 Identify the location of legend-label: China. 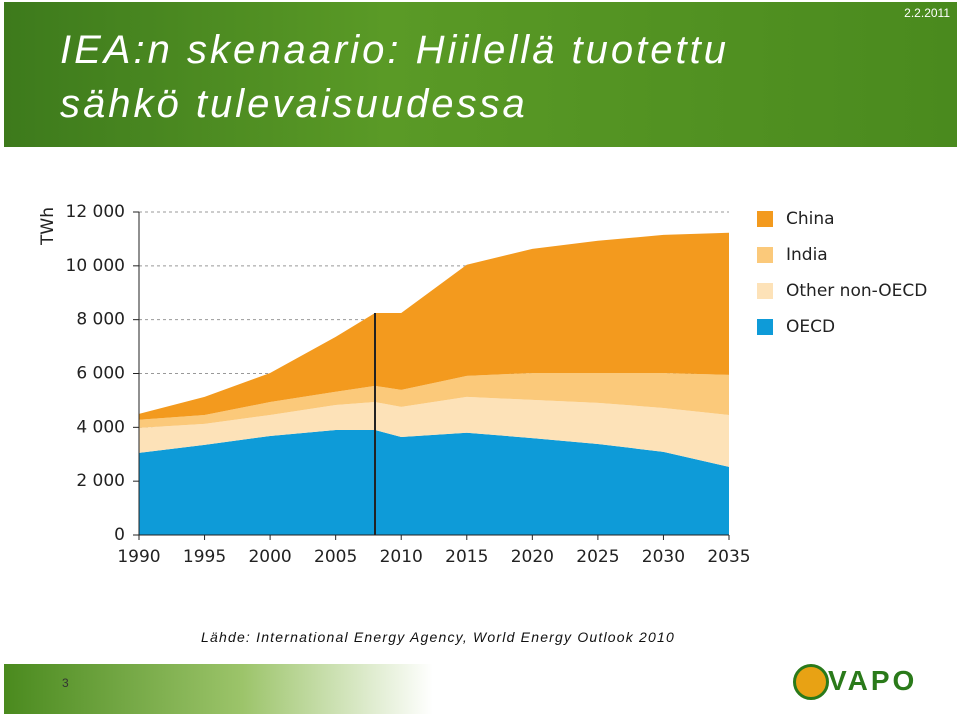
(810, 219).